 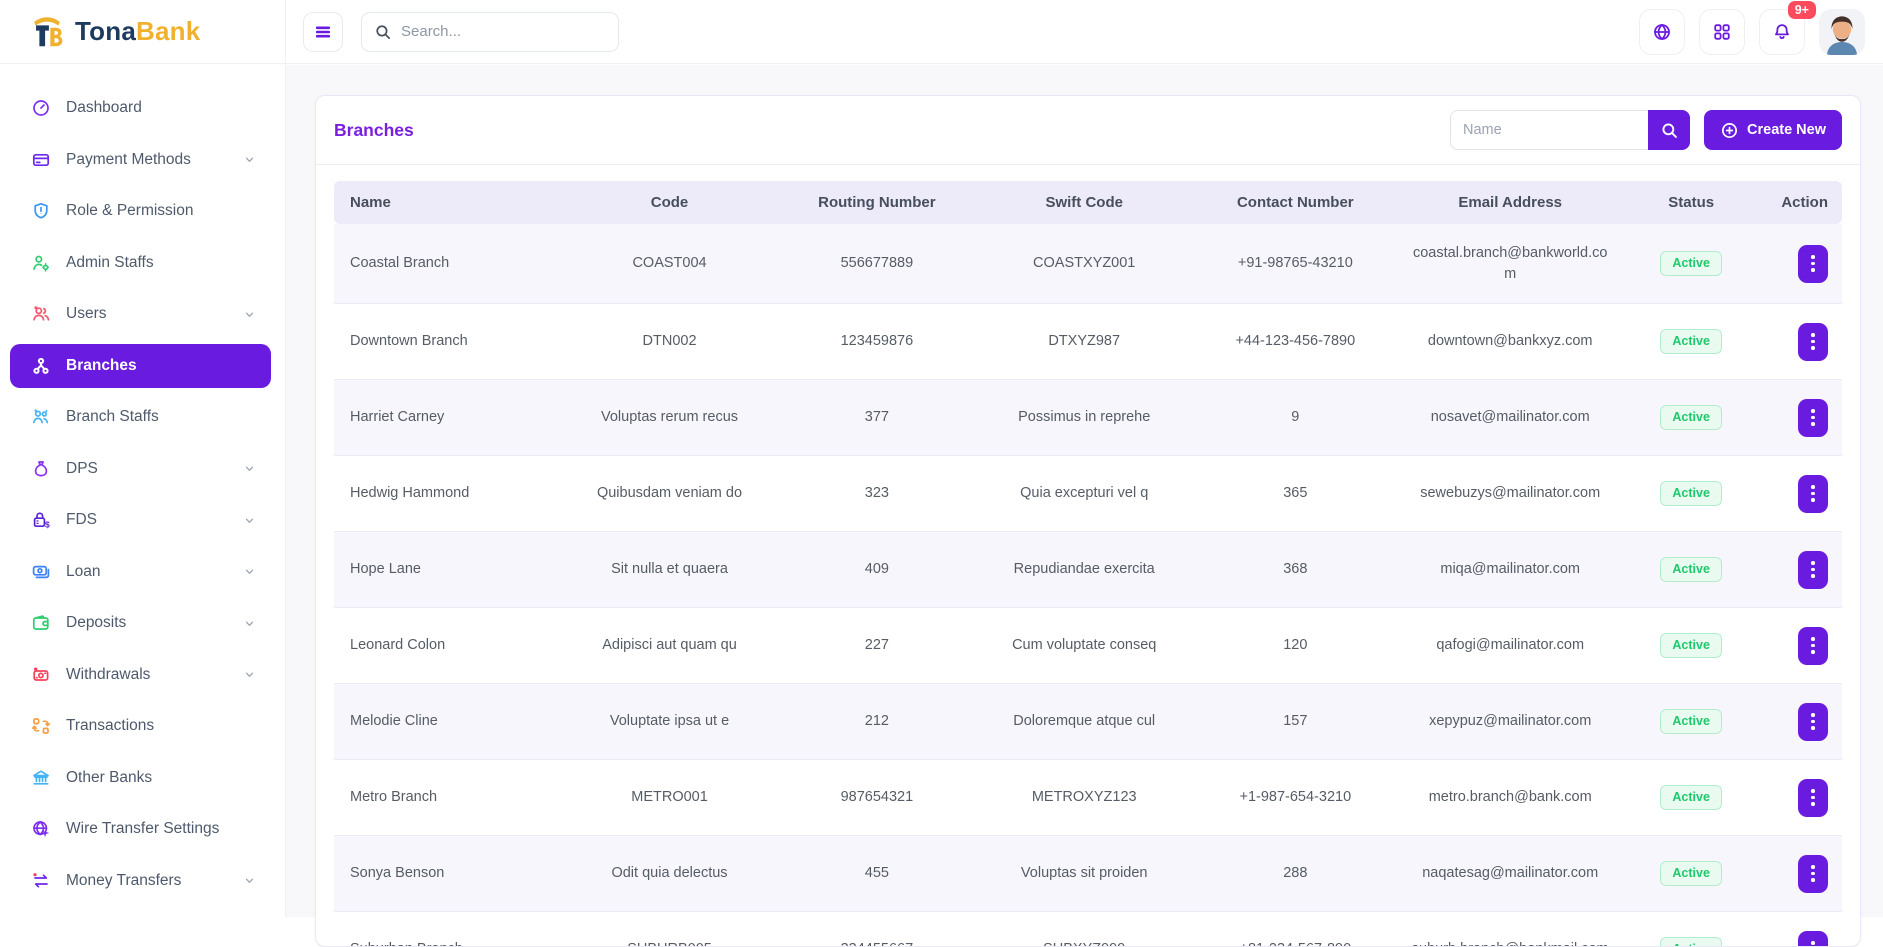 I want to click on sidebar-item-label: Users, so click(x=86, y=314).